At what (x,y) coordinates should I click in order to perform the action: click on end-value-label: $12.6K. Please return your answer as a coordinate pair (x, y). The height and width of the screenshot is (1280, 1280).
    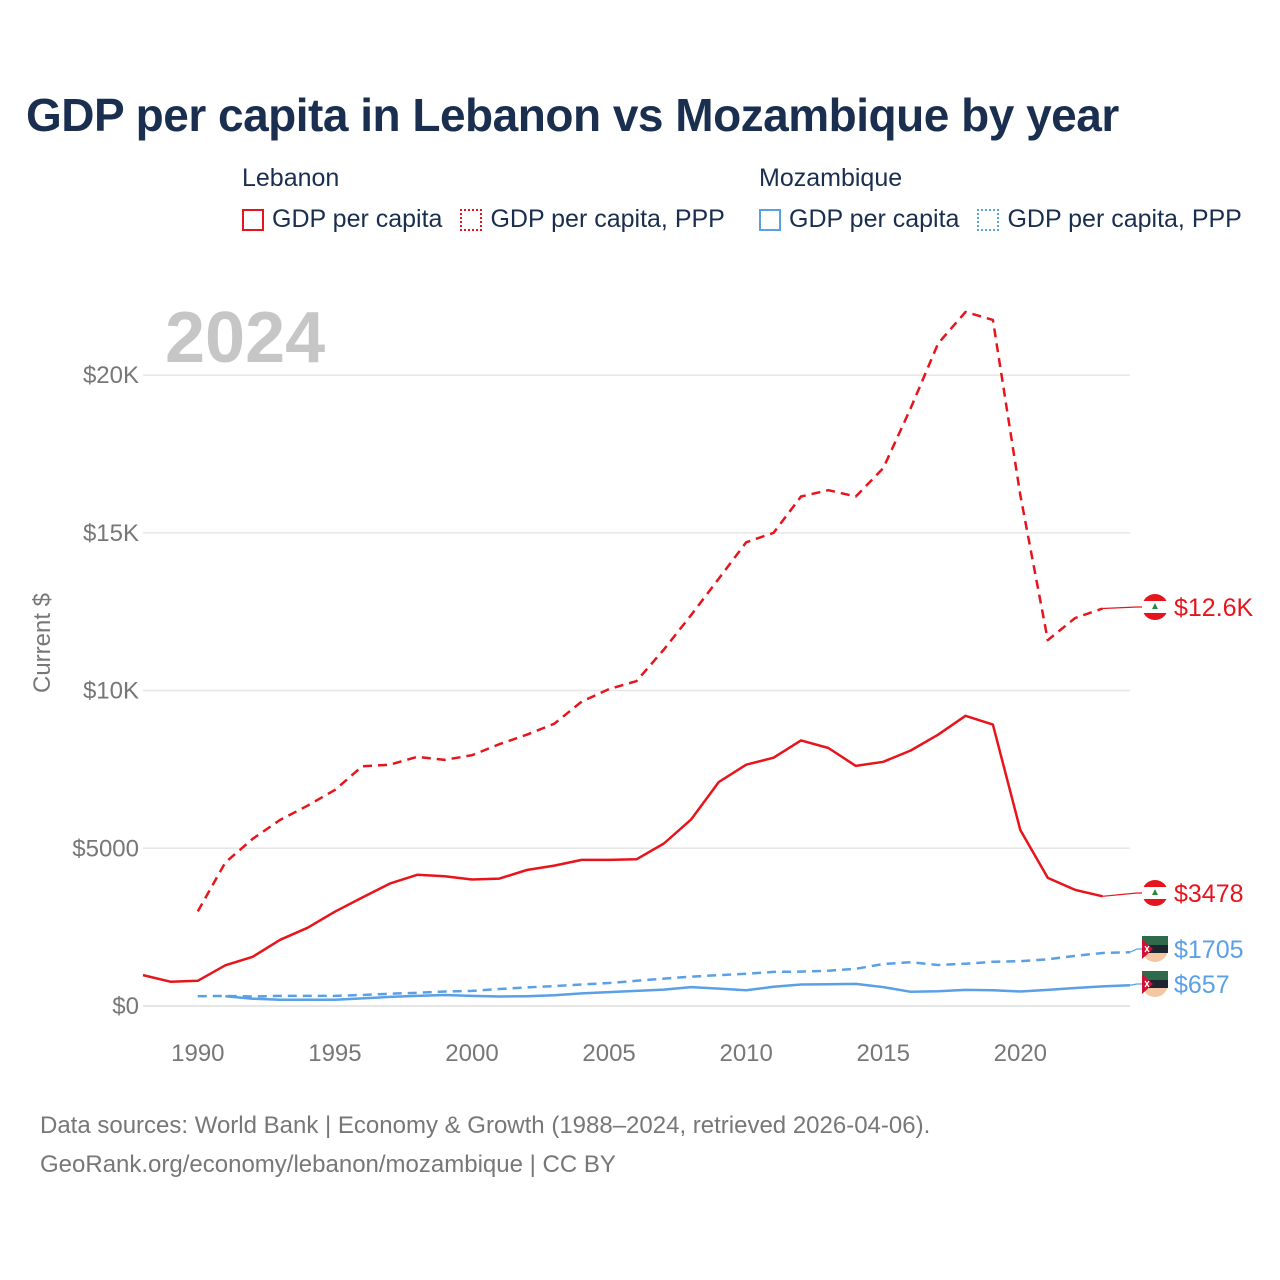
    Looking at the image, I should click on (1214, 608).